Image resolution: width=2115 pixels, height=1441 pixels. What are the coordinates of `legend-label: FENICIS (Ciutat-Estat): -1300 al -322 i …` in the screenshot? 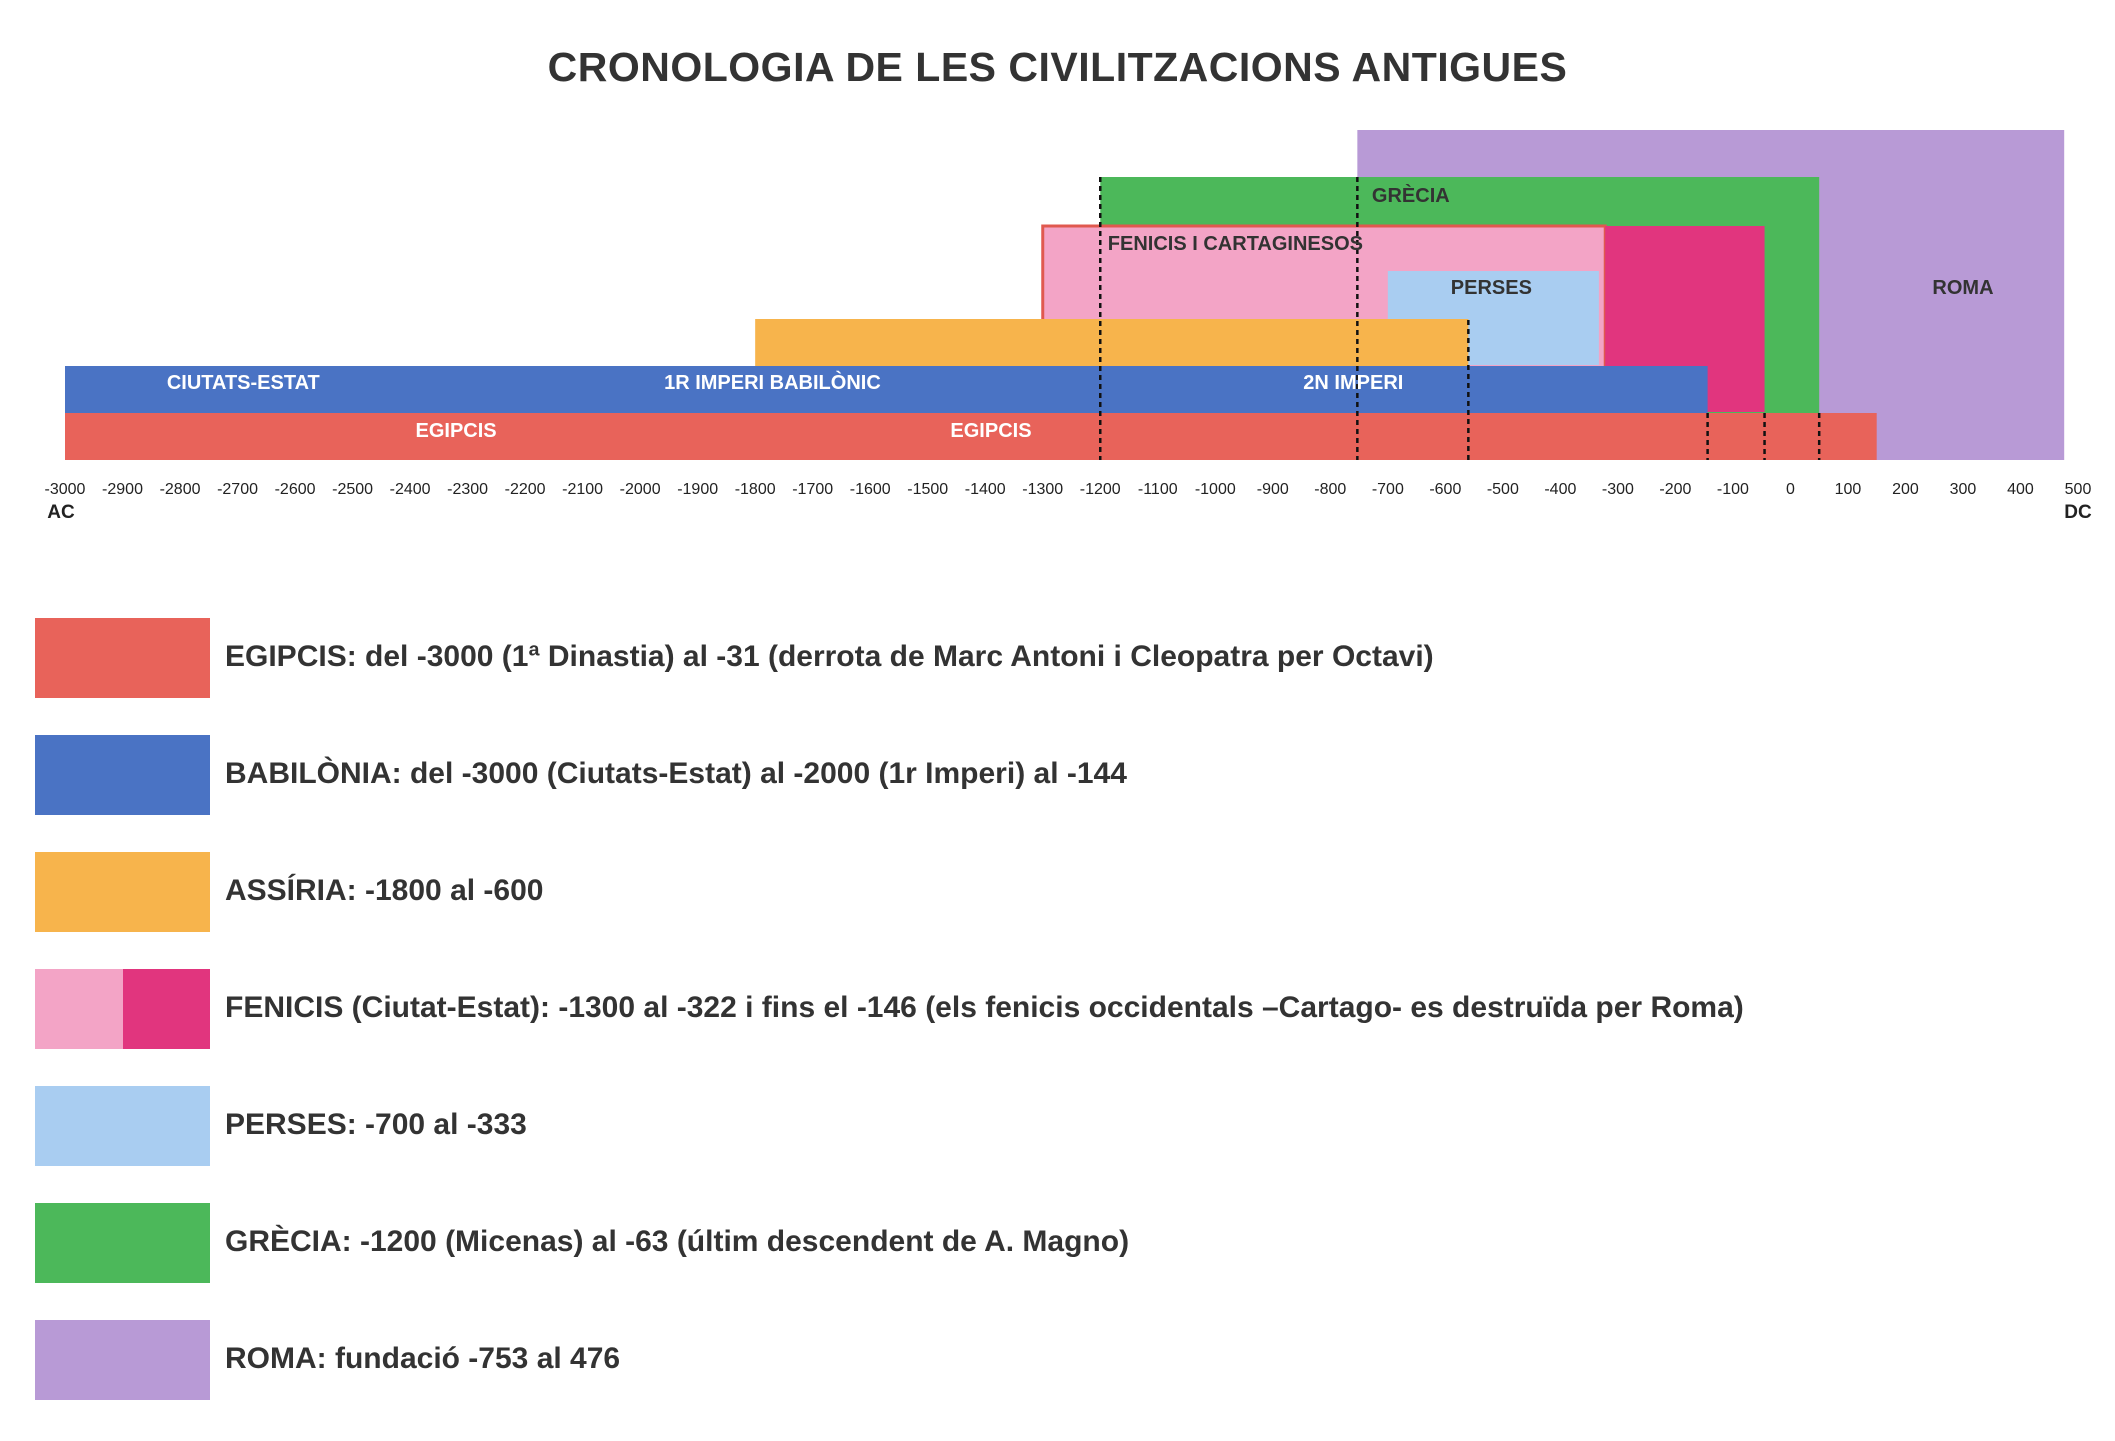 It's located at (984, 1007).